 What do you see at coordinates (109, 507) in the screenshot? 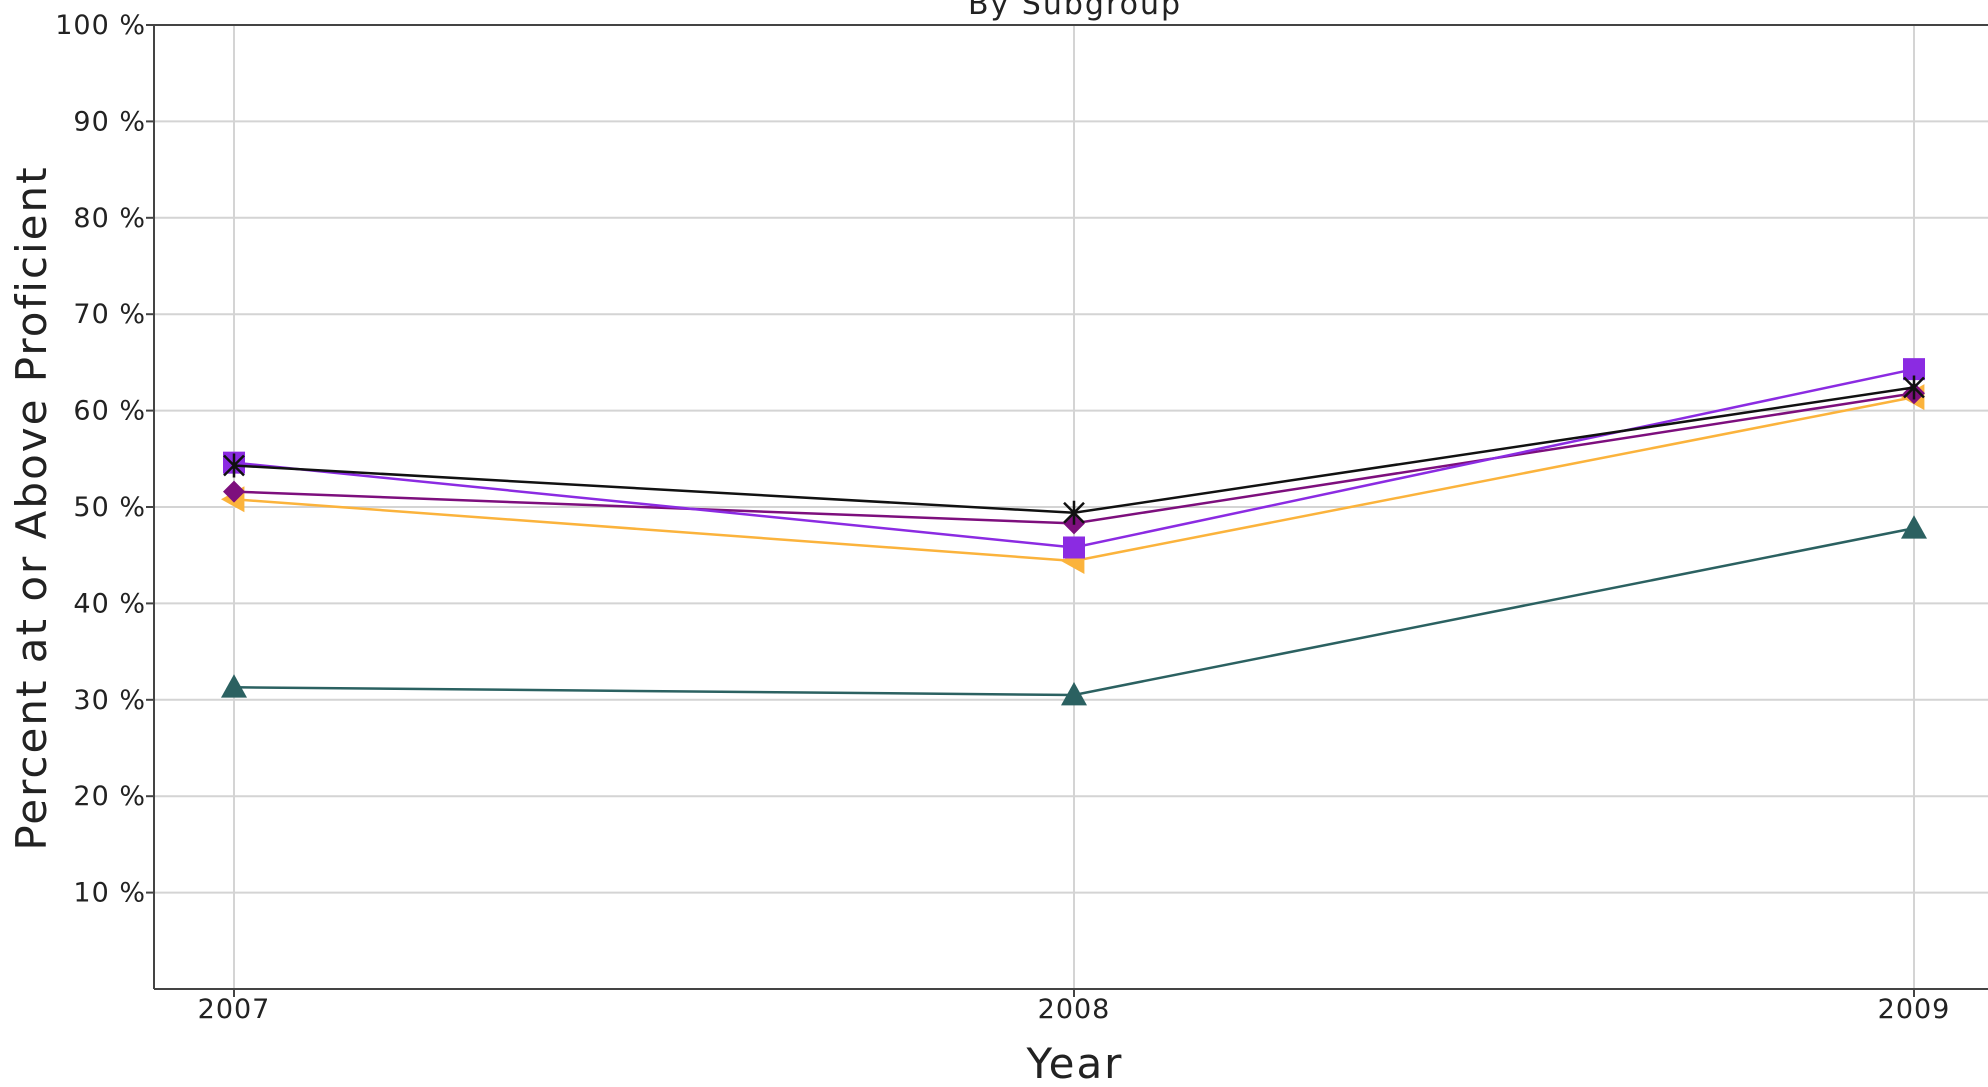
I see `y-tick-label: 50 %` at bounding box center [109, 507].